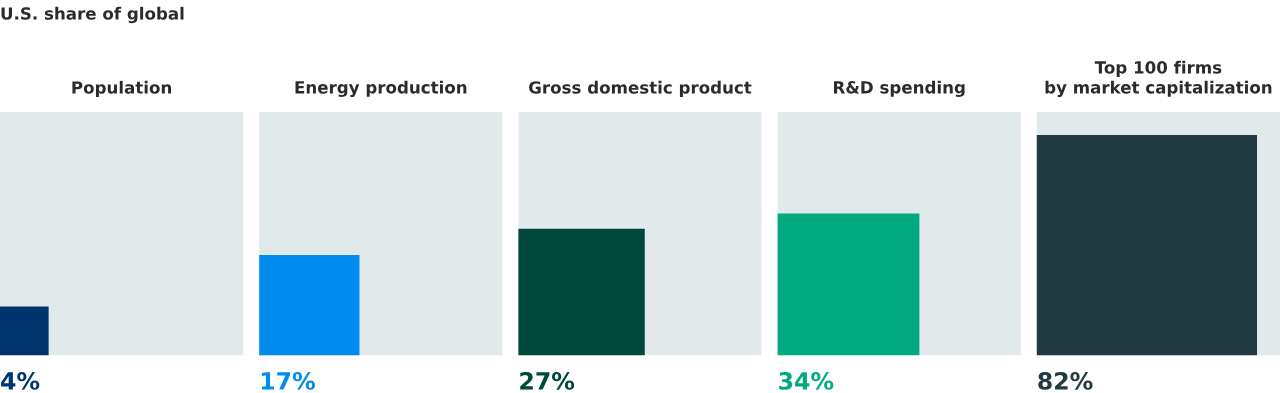 This screenshot has width=1280, height=393. Describe the element at coordinates (1158, 78) in the screenshot. I see `category-label: Top 100 firms by market capitalization` at that location.